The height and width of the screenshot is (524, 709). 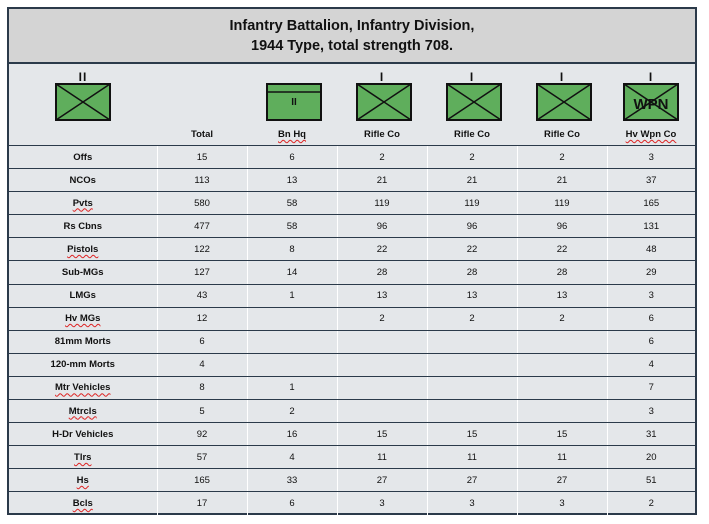 I want to click on echelon-marker-hv-wpn-co: I, so click(x=651, y=77).